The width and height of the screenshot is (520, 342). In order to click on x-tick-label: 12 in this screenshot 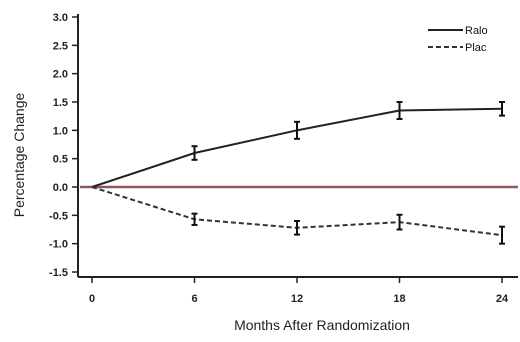, I will do `click(297, 299)`.